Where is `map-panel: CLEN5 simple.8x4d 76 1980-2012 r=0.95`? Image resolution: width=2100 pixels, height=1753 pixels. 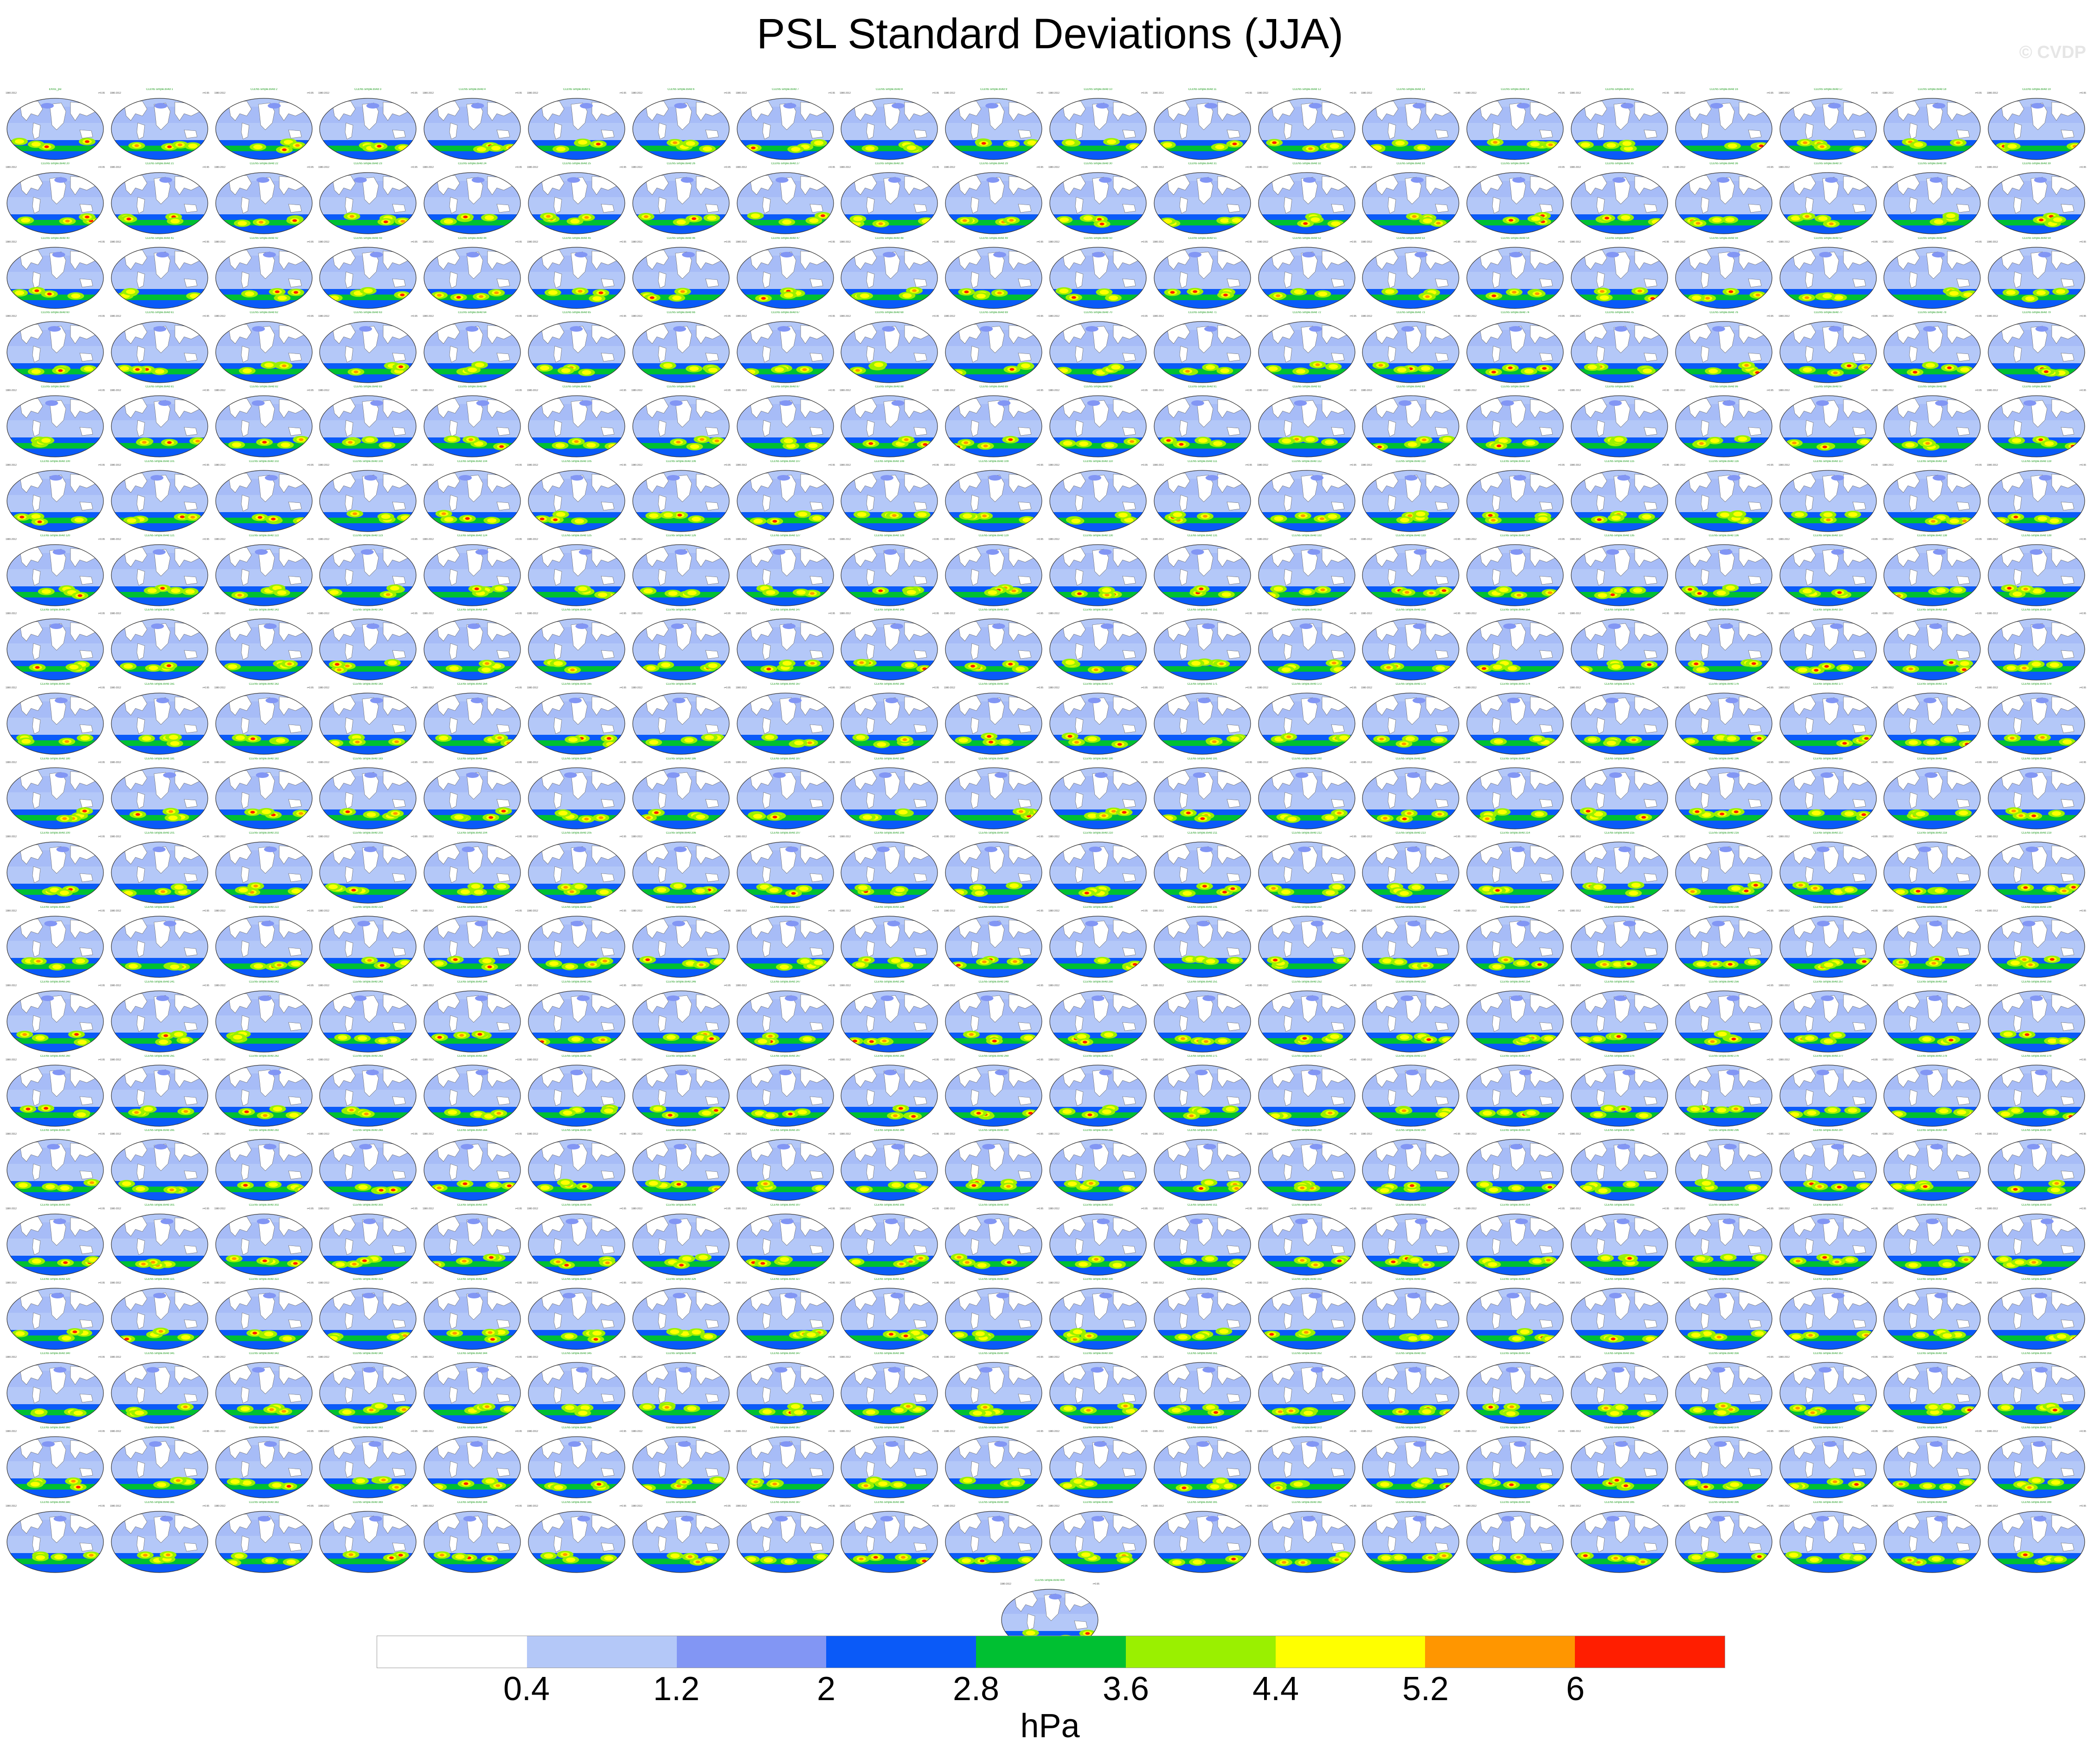
map-panel: CLEN5 simple.8x4d 76 1980-2012 r=0.95 is located at coordinates (1723, 348).